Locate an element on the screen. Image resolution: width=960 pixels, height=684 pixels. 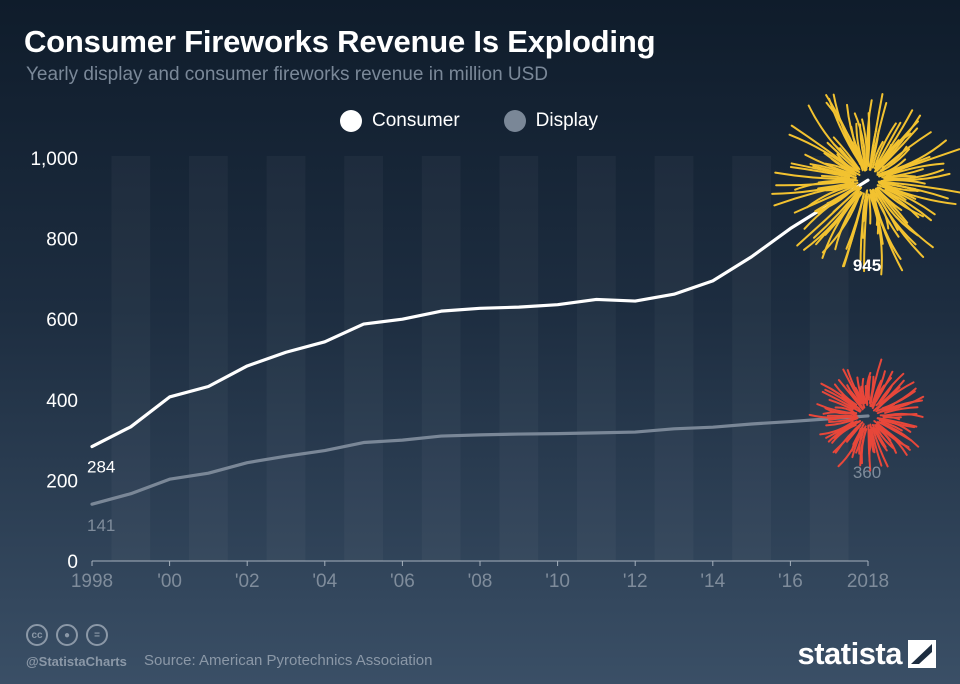
y-axis: 0 200 400 600 800 1,000 is located at coordinates (54, 361).